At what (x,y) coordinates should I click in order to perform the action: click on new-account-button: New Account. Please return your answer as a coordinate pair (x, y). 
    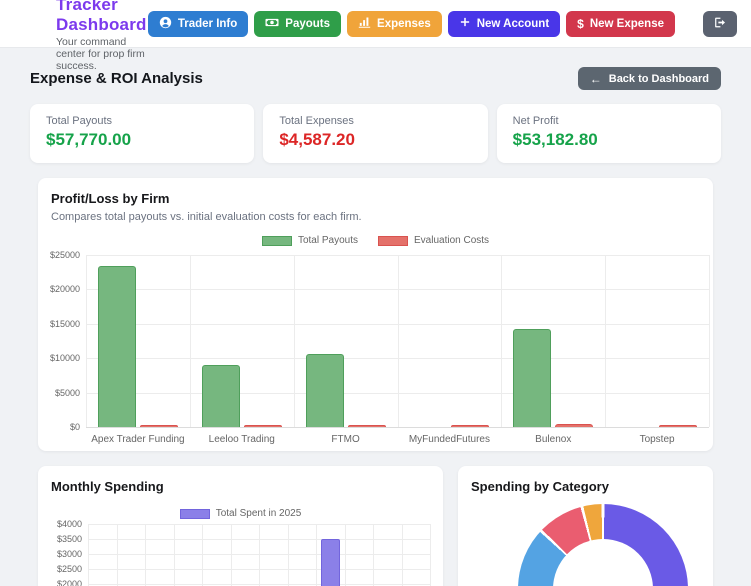
    Looking at the image, I should click on (504, 23).